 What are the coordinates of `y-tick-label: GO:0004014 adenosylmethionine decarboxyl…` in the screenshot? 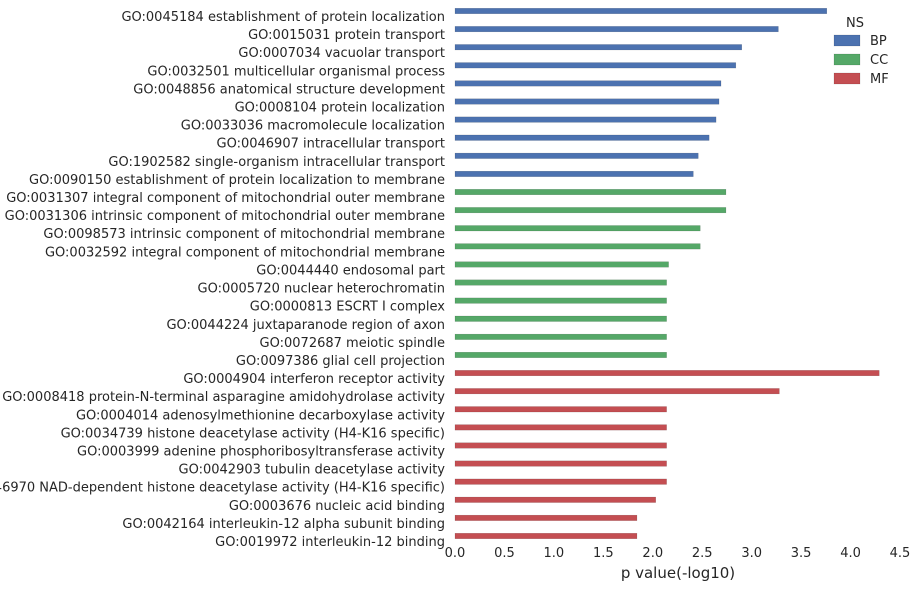 It's located at (260, 415).